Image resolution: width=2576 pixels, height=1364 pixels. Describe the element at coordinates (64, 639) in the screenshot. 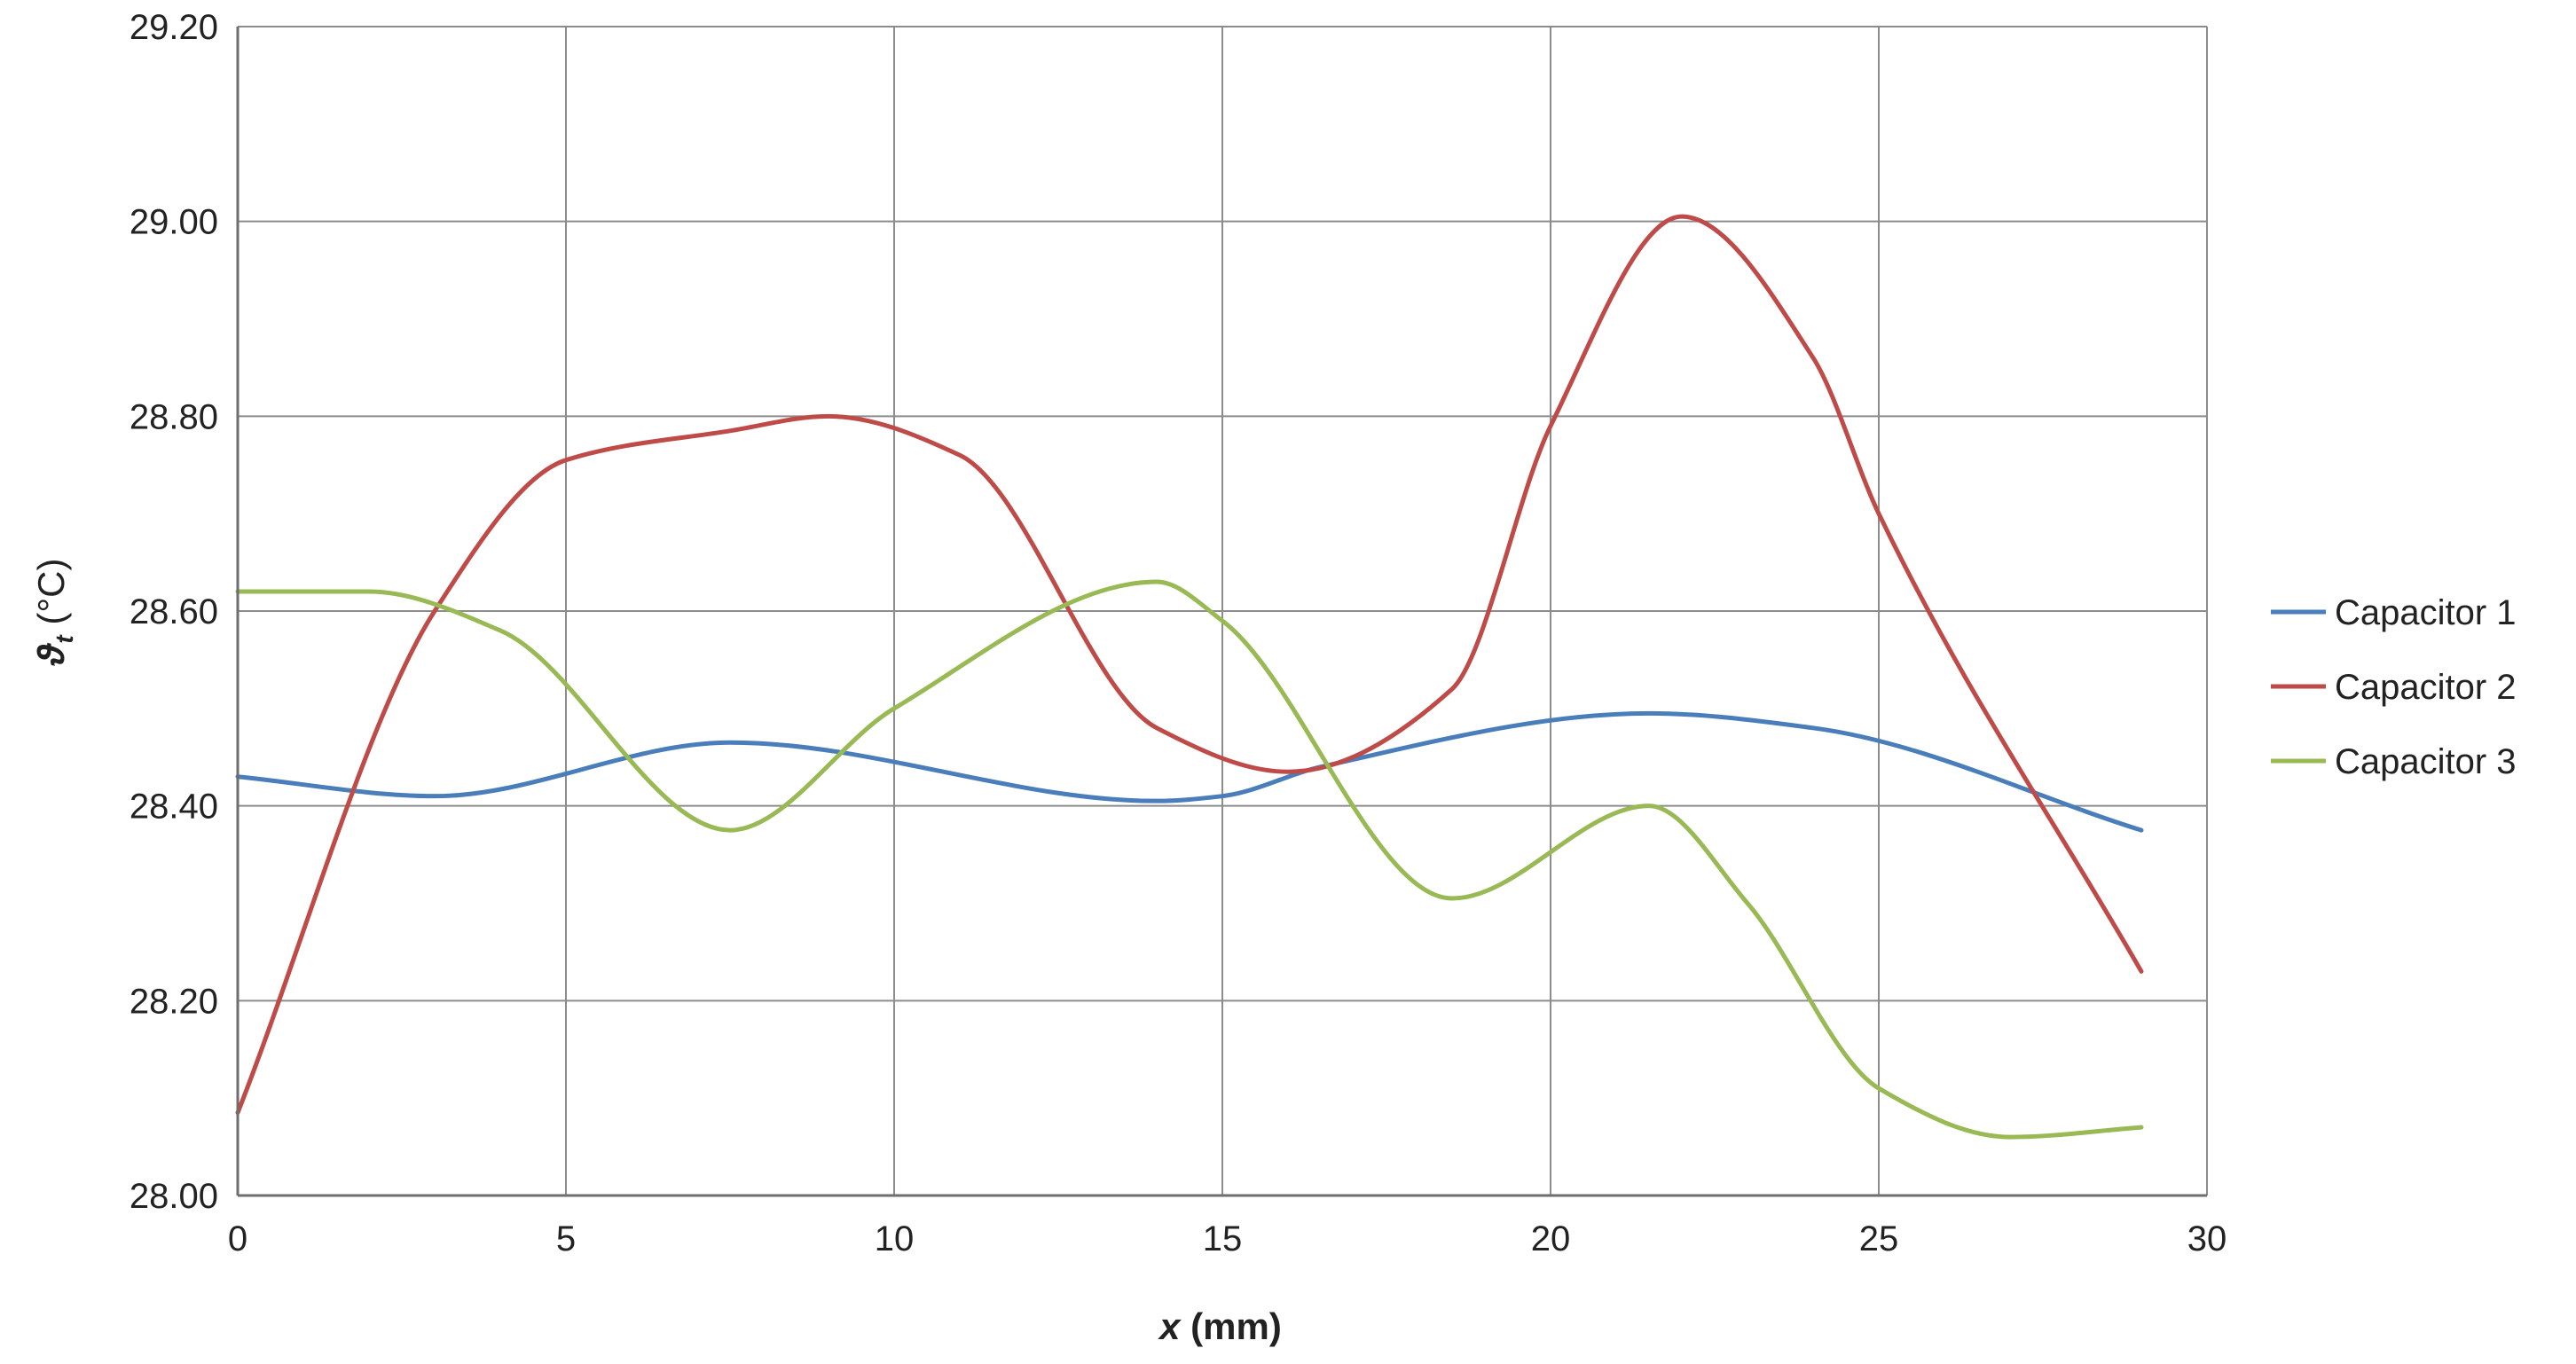

I see `y-axis-subscript: t` at that location.